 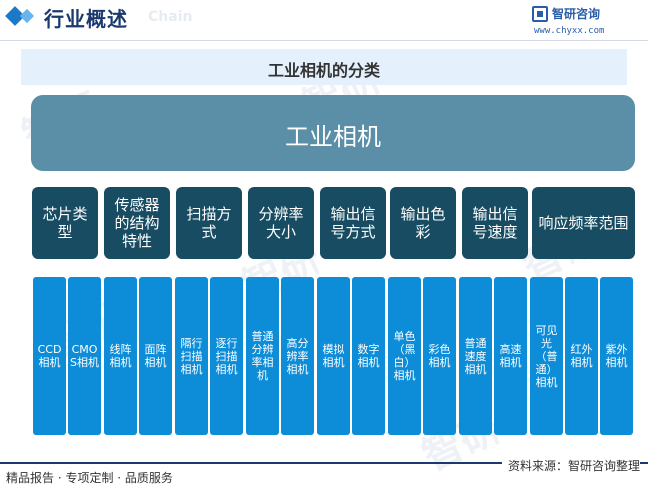 What do you see at coordinates (540, 14) in the screenshot?
I see `logo-icon` at bounding box center [540, 14].